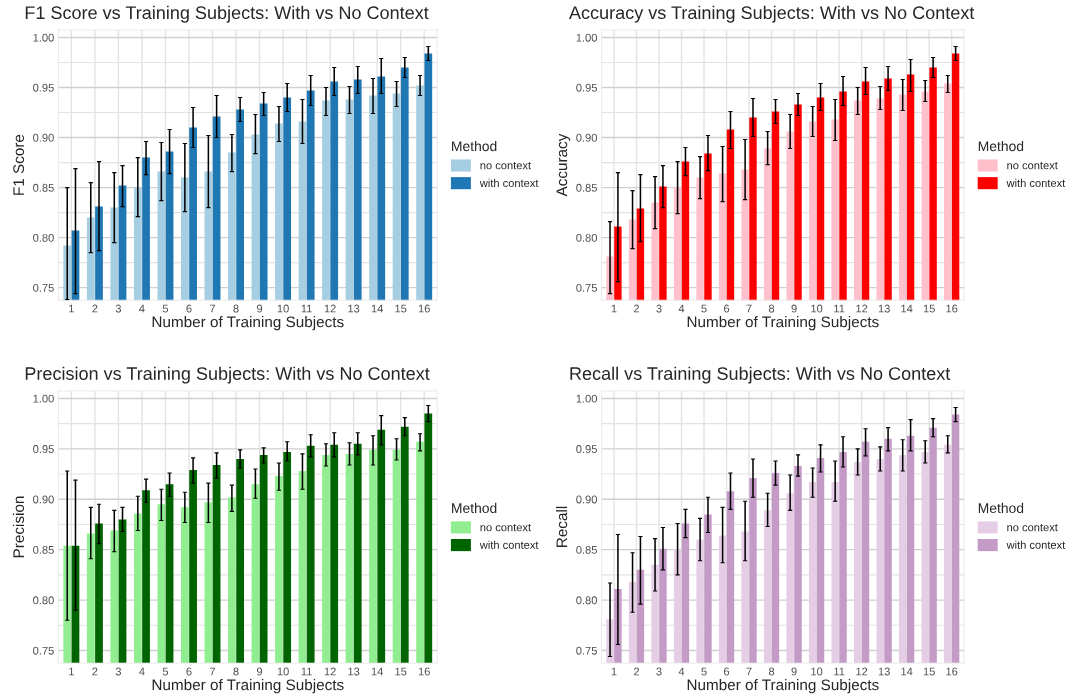 This screenshot has width=1082, height=698. What do you see at coordinates (562, 526) in the screenshot?
I see `y-axis-title: Recall` at bounding box center [562, 526].